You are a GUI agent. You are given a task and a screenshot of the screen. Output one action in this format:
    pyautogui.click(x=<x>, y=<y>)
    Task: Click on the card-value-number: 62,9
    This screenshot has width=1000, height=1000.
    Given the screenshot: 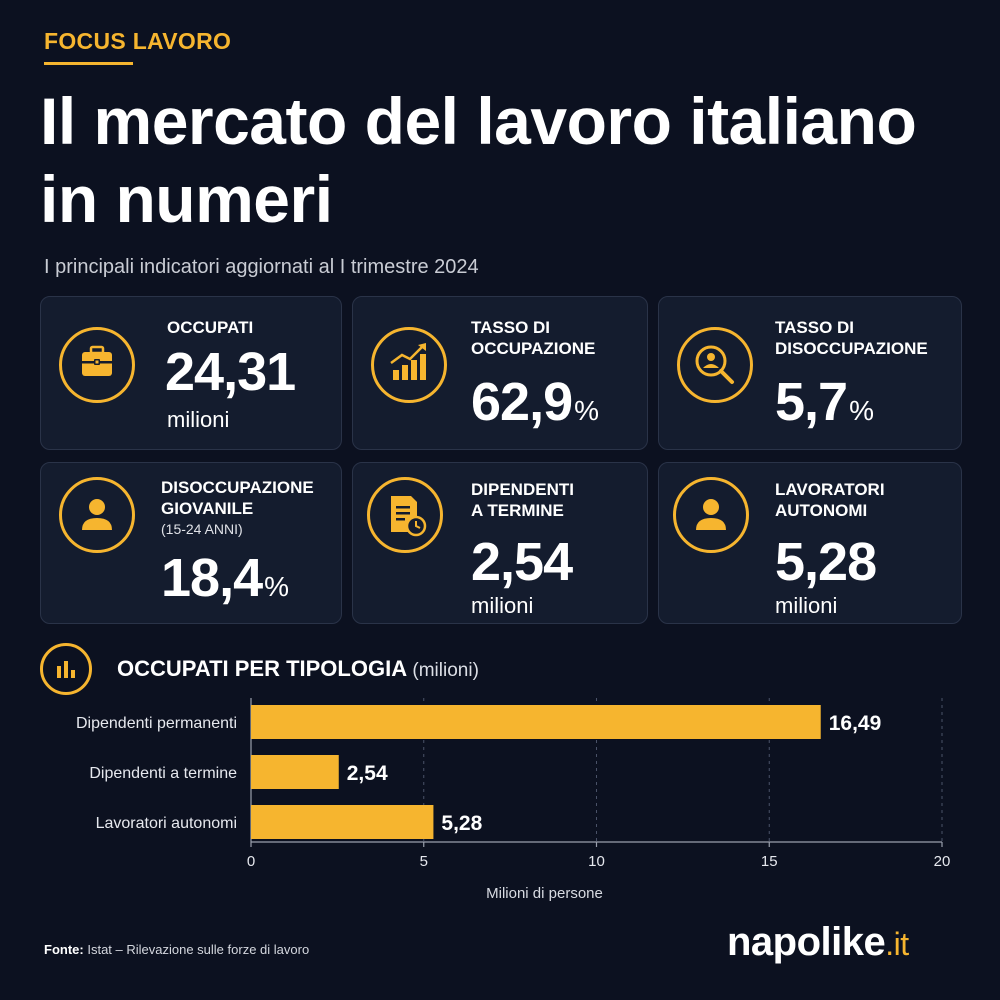 What is the action you would take?
    pyautogui.click(x=522, y=402)
    